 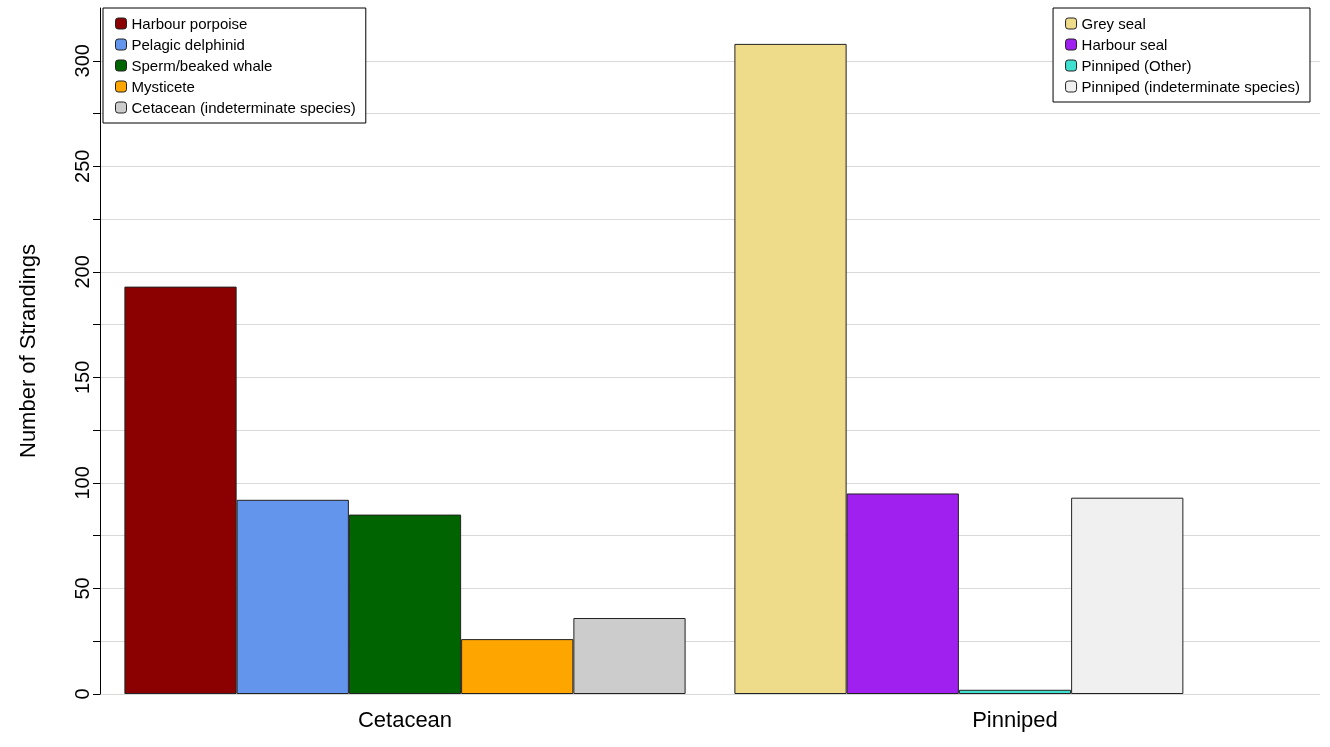 I want to click on x-tick-label: Cetacean, so click(x=405, y=719).